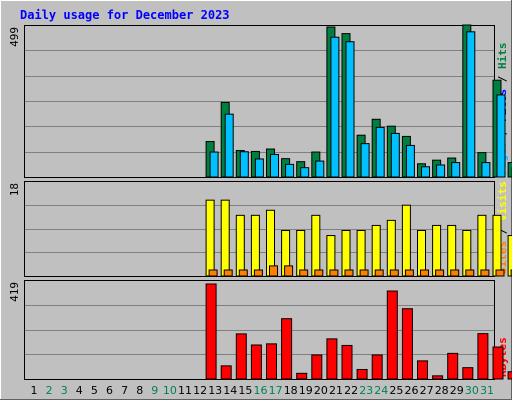  I want to click on x-axis-day-label: 10, so click(170, 390).